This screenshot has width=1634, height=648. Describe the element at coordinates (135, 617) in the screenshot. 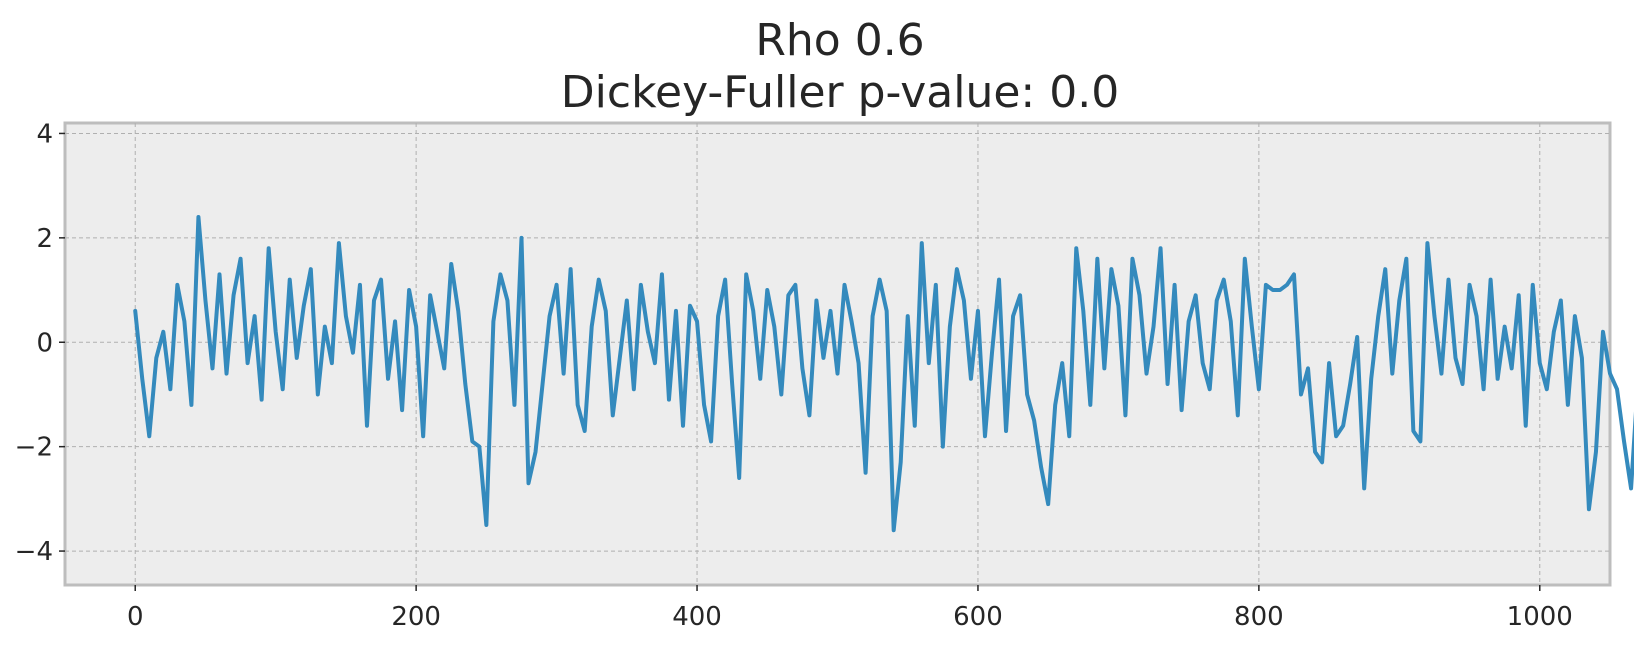

I see `x-tick-label: 0` at that location.